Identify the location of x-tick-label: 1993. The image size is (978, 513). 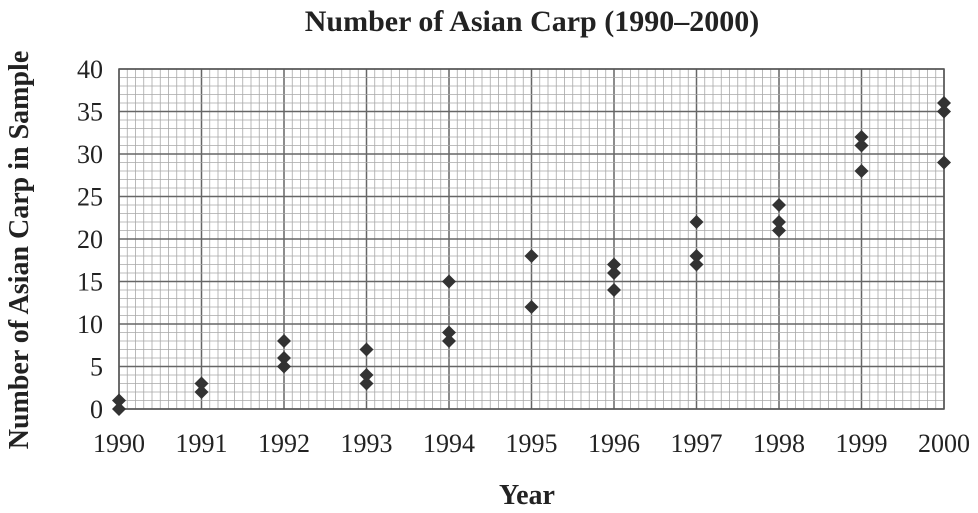
(367, 443).